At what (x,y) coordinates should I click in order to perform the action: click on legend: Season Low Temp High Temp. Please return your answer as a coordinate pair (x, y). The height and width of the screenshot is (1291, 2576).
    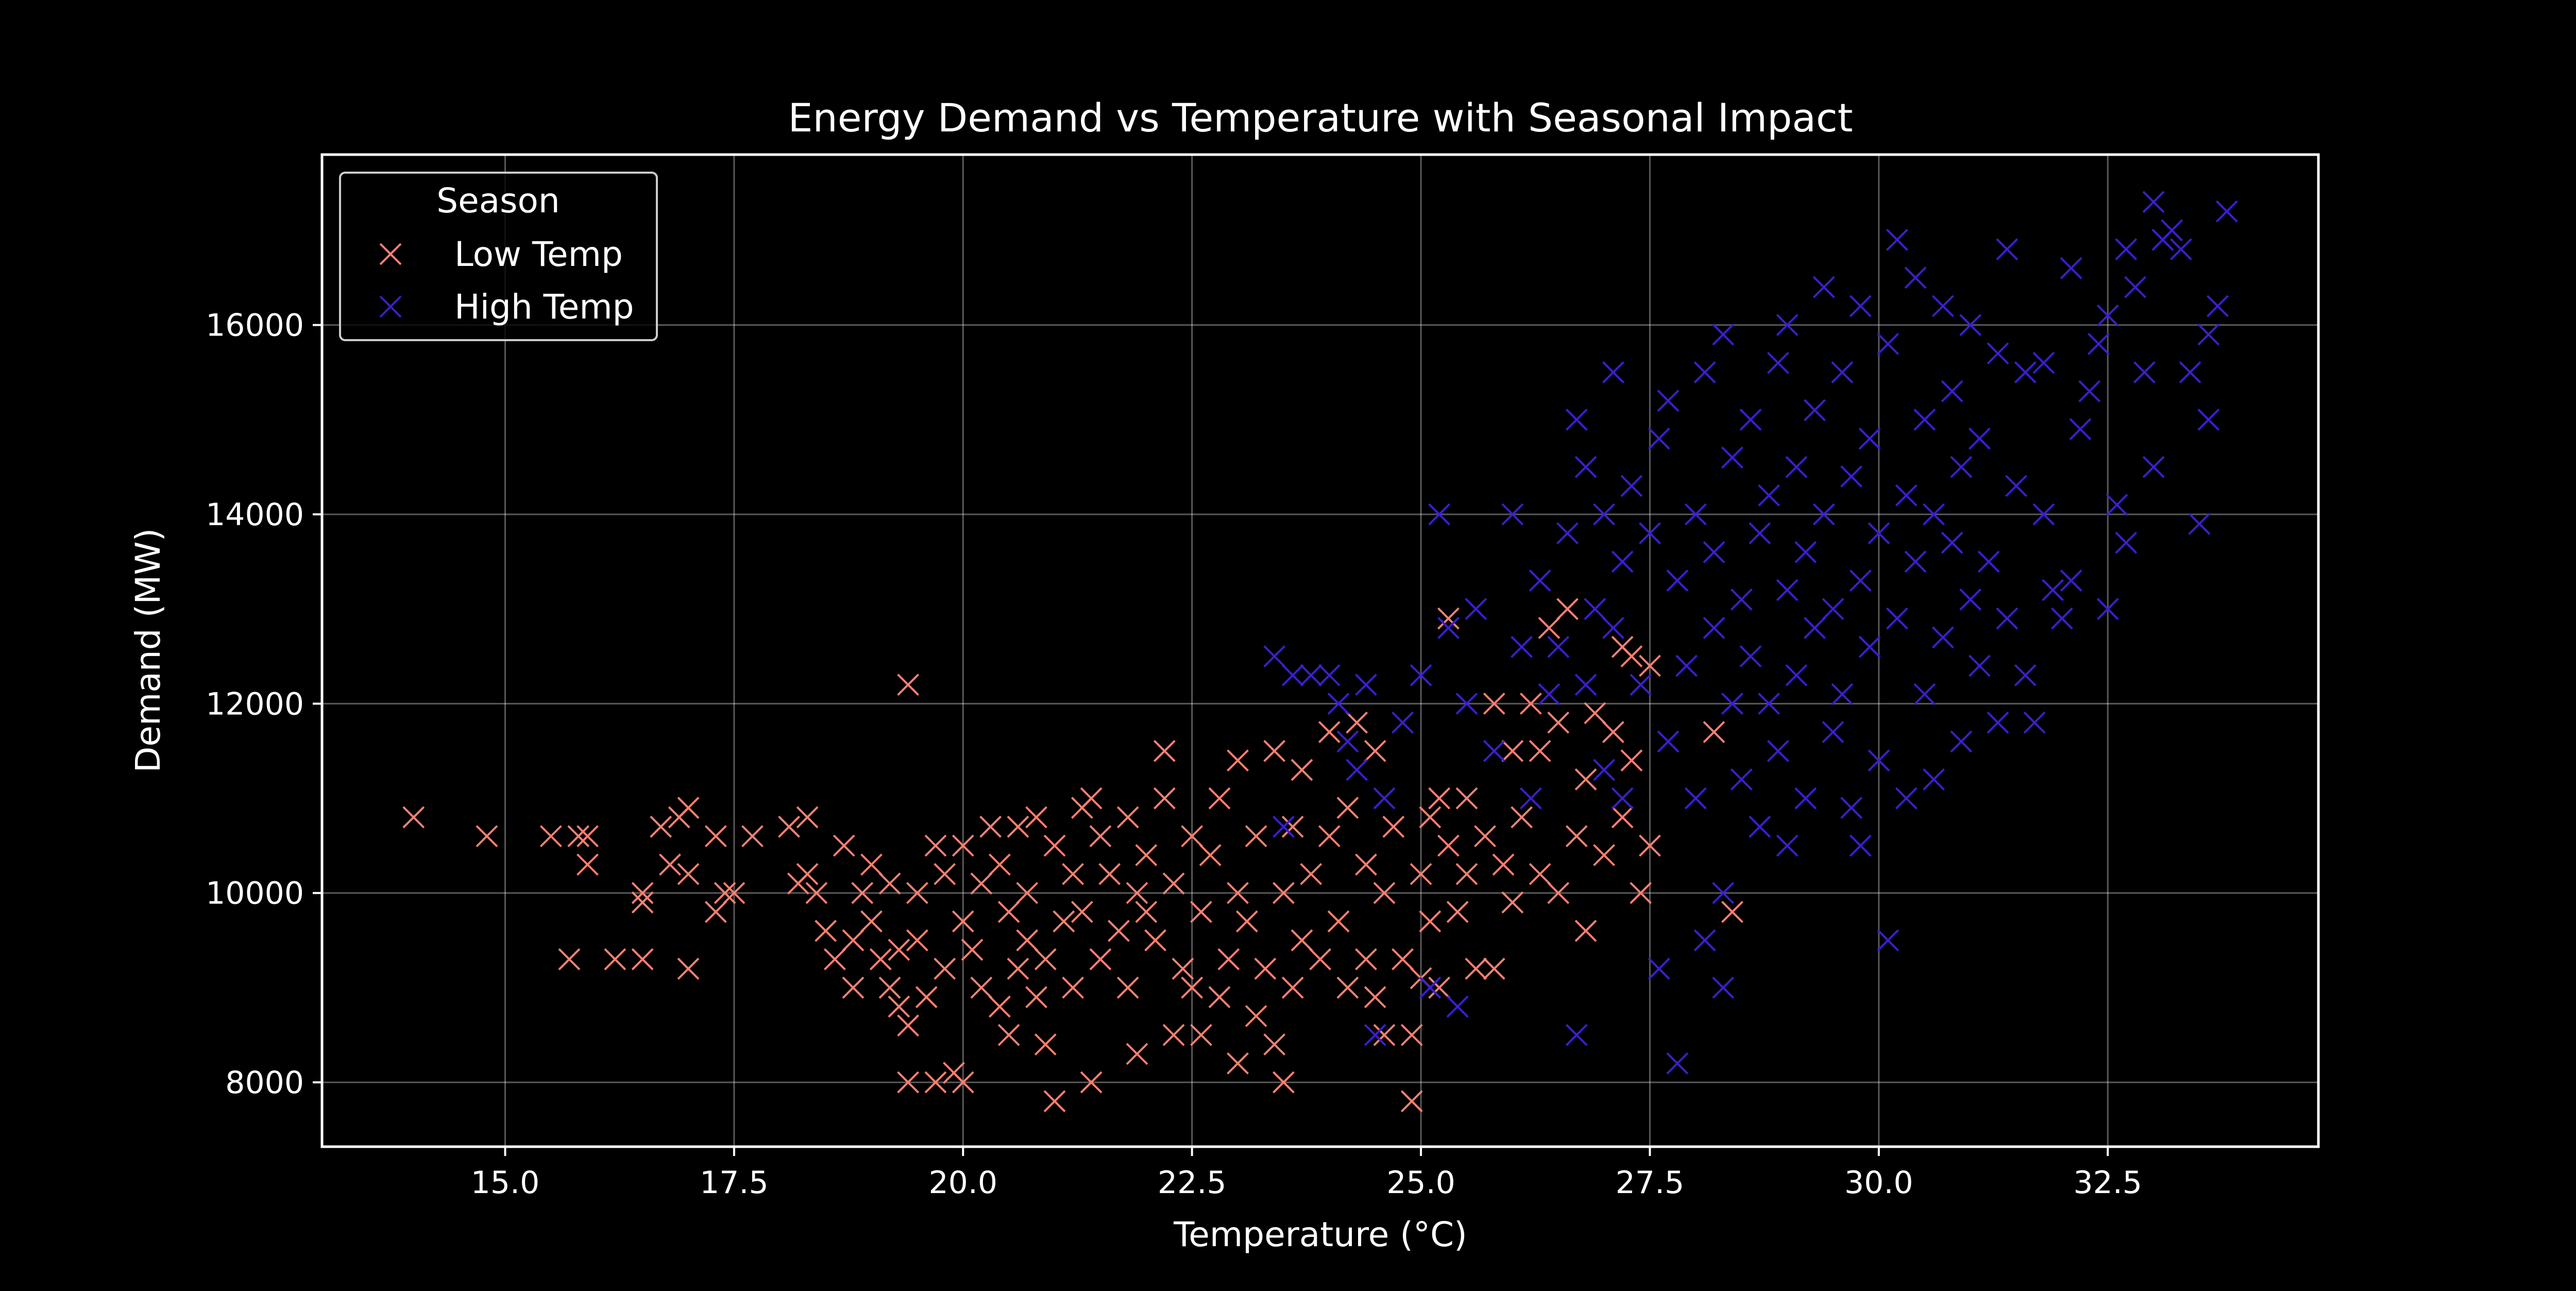
    Looking at the image, I should click on (498, 256).